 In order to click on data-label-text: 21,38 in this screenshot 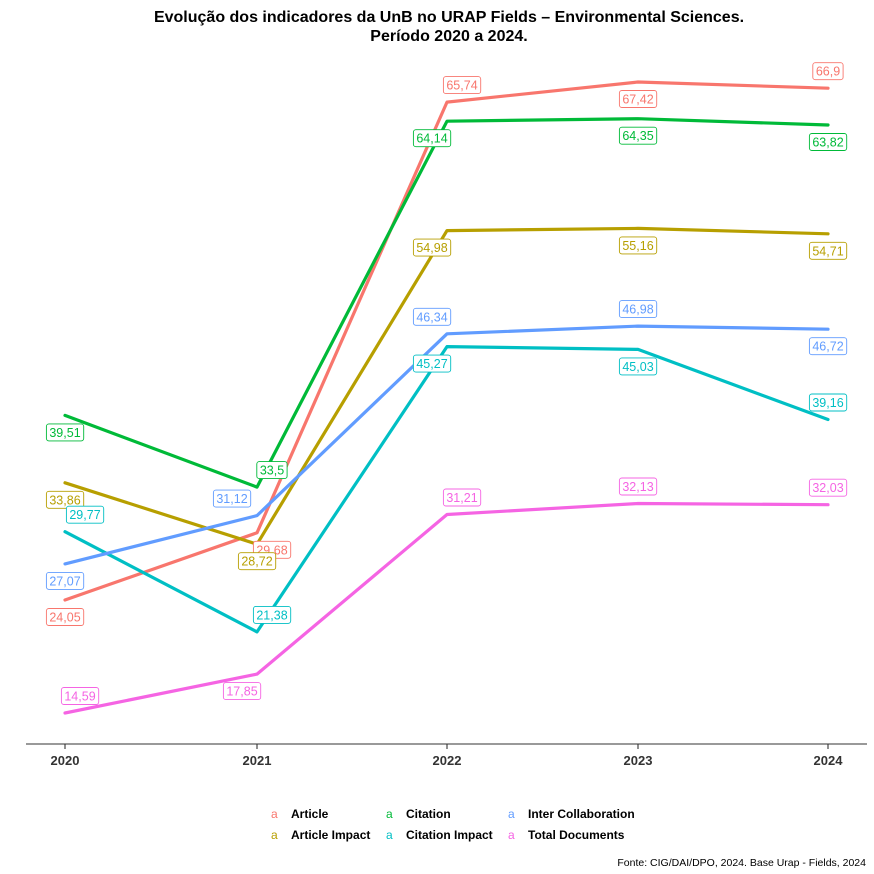, I will do `click(271, 615)`.